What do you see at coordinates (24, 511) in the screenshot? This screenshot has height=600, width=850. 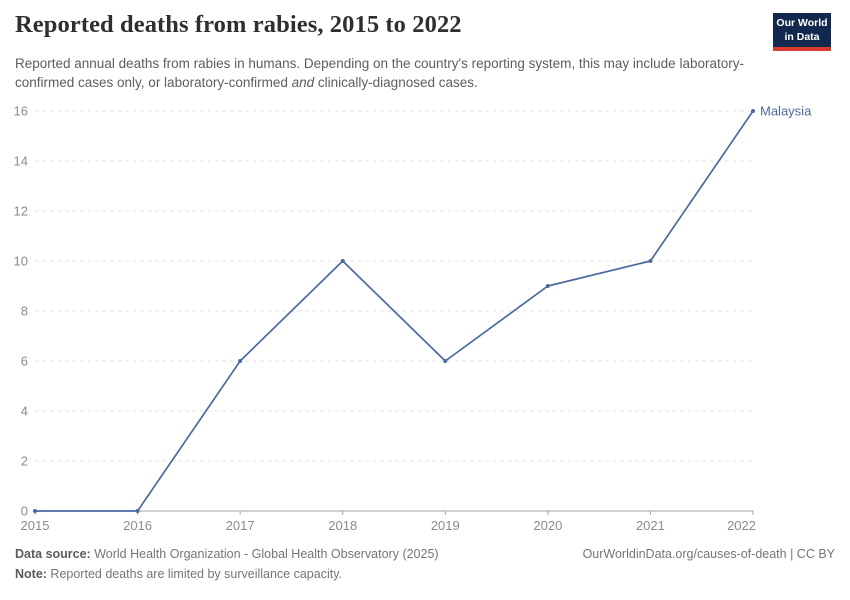 I see `y-axis-tick-label: 0` at bounding box center [24, 511].